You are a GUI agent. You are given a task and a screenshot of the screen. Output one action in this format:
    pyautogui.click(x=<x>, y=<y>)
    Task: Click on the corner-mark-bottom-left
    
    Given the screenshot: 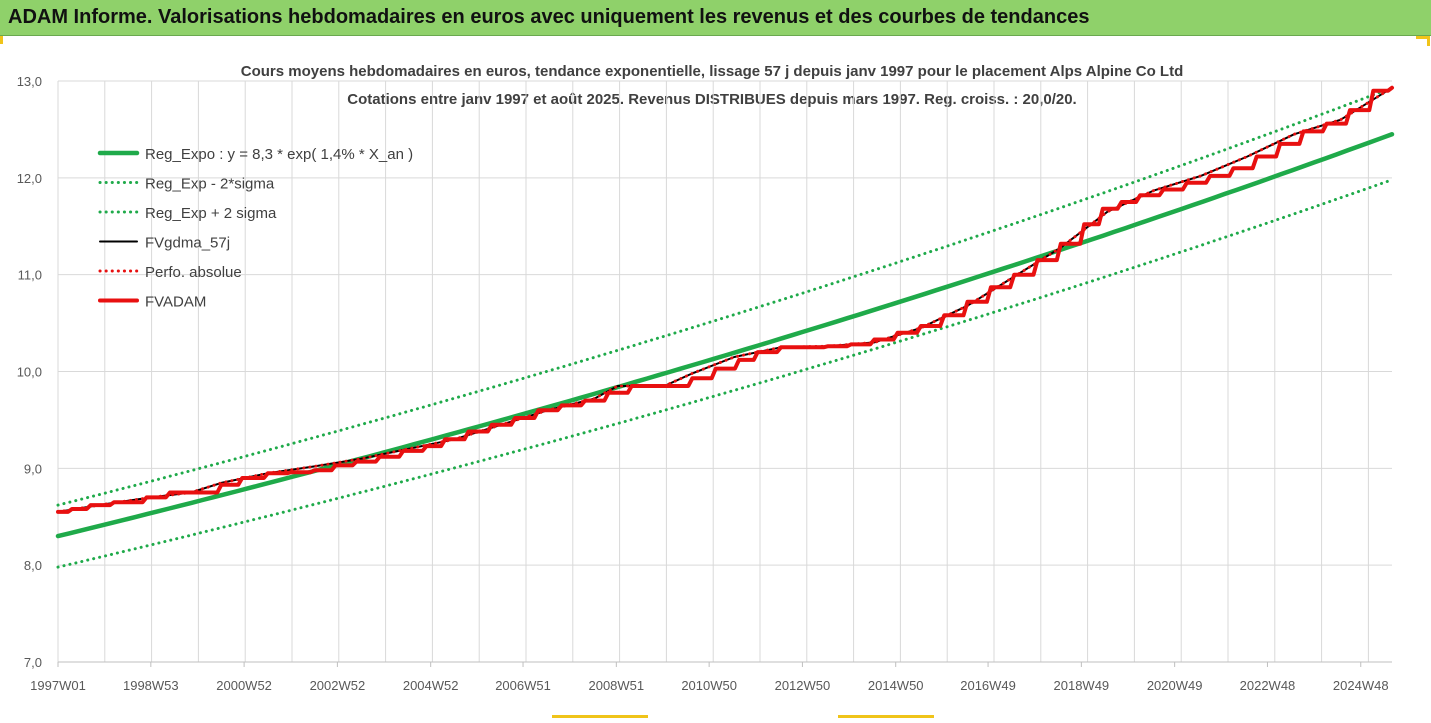 What is the action you would take?
    pyautogui.click(x=600, y=716)
    